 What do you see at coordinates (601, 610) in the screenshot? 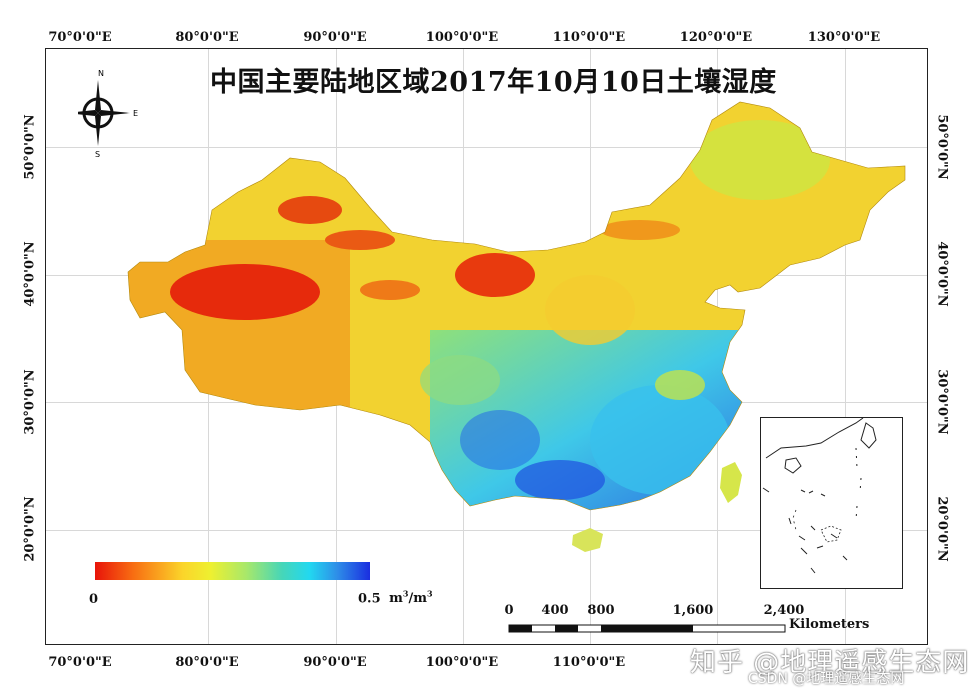
I see `scale-tick-800: 800` at bounding box center [601, 610].